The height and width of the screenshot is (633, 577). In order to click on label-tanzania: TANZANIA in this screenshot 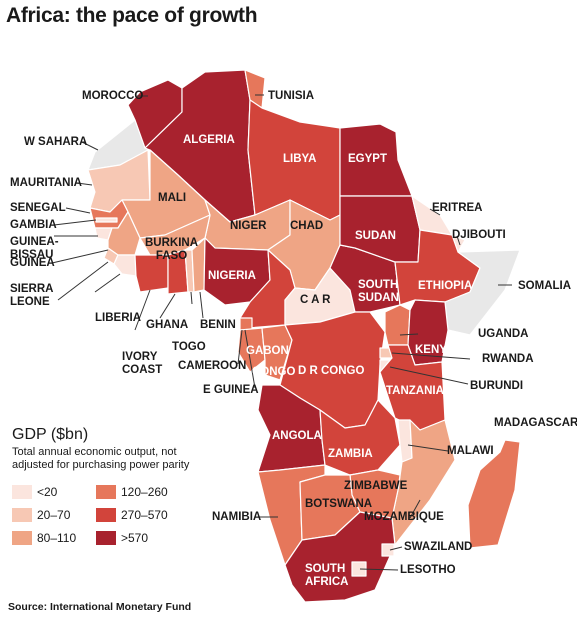, I will do `click(415, 391)`.